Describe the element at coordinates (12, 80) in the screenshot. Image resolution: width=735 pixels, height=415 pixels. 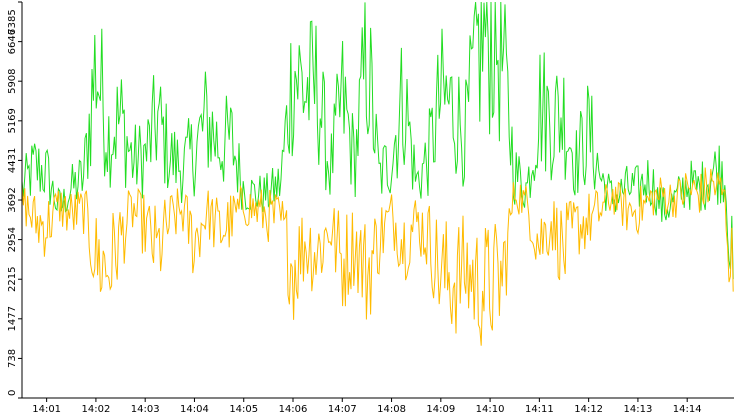
I see `y-tick-label: 5908` at that location.